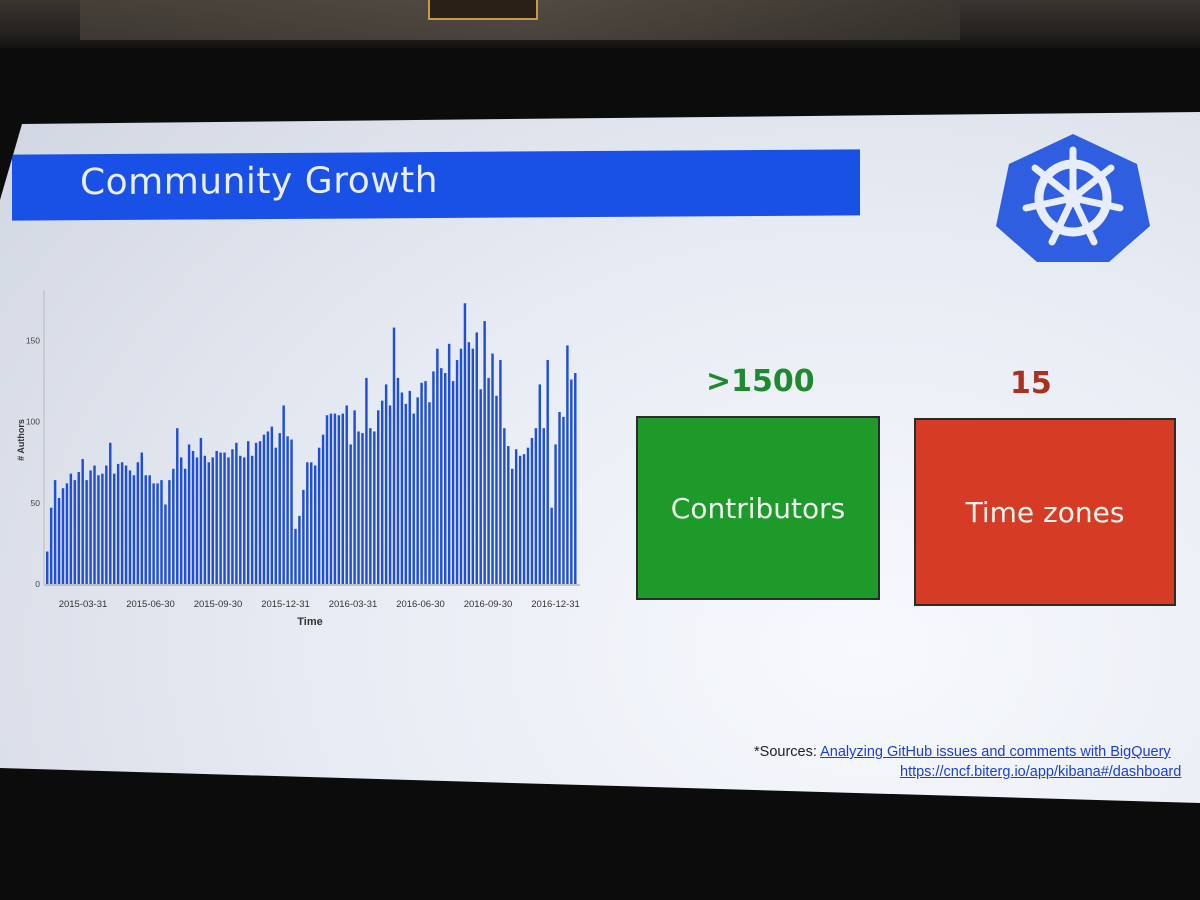  I want to click on title-bar: Community Growth, so click(436, 185).